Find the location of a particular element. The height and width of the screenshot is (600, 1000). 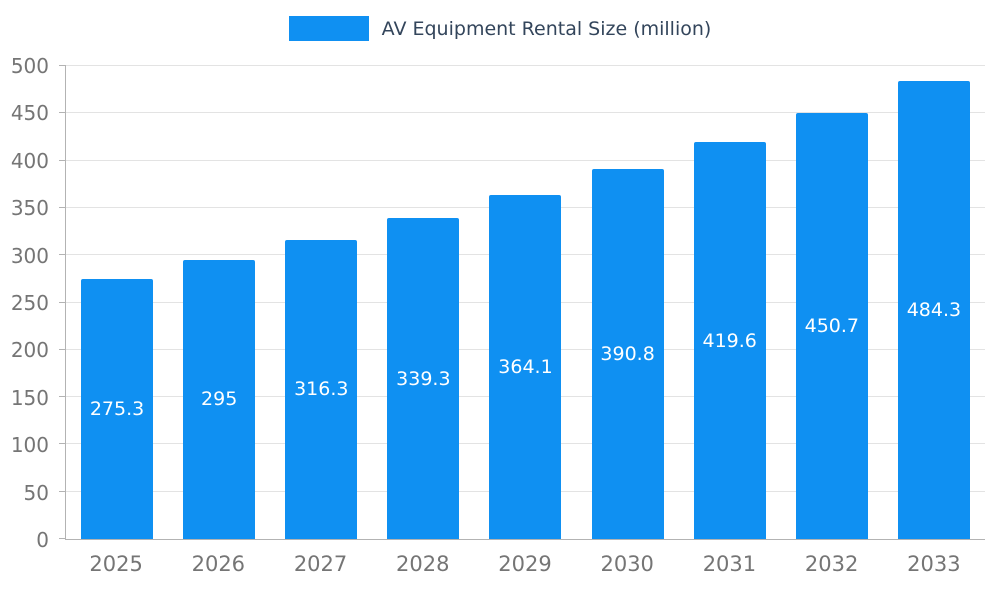

bar-2028: 339.3 is located at coordinates (423, 378).